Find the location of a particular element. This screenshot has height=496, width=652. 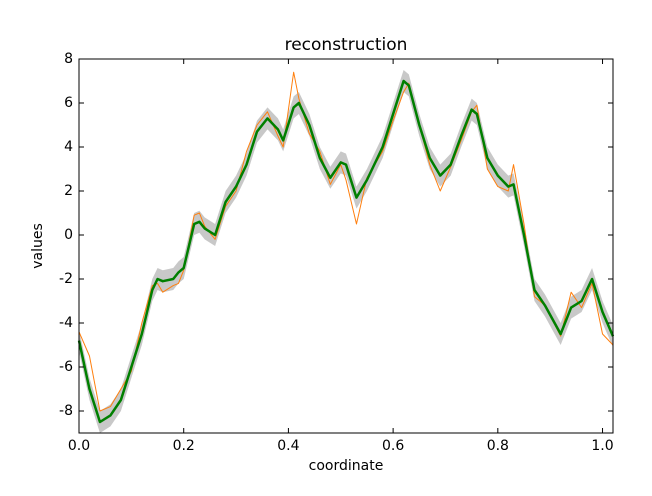

x-axis-label: coordinate is located at coordinates (346, 466).